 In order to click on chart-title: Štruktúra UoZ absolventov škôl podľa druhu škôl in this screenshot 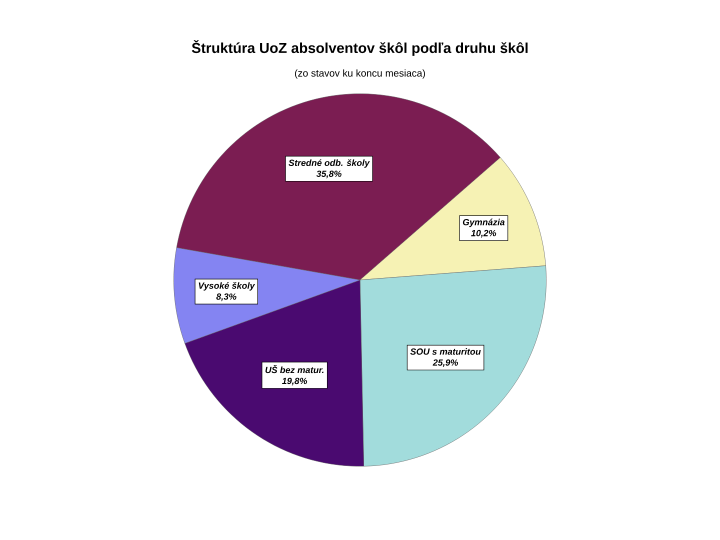, I will do `click(360, 48)`.